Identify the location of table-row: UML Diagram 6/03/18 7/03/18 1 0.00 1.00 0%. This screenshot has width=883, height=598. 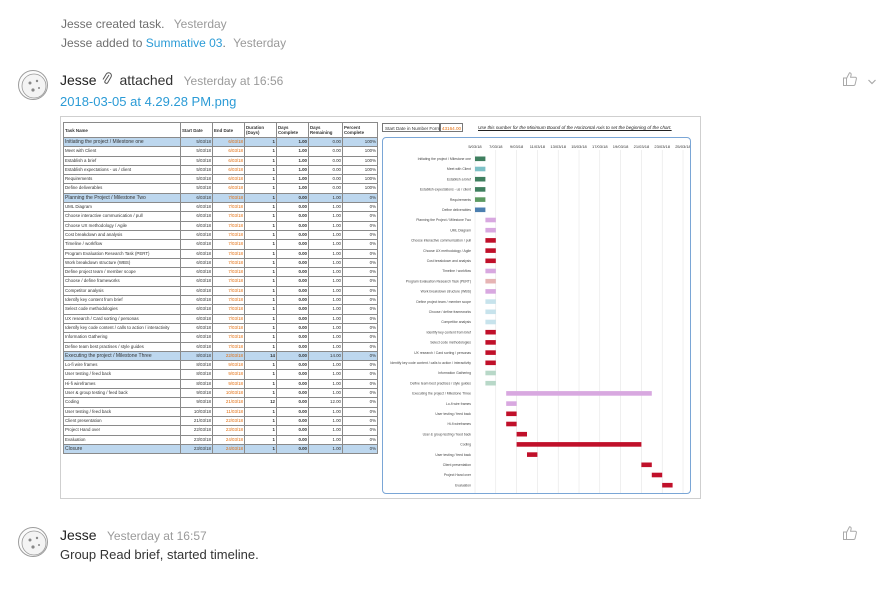
(220, 207).